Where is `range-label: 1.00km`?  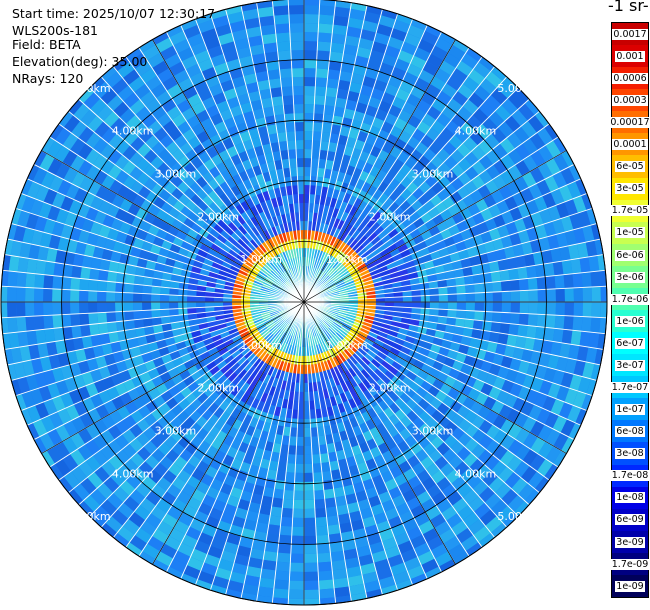
range-label: 1.00km is located at coordinates (261, 345).